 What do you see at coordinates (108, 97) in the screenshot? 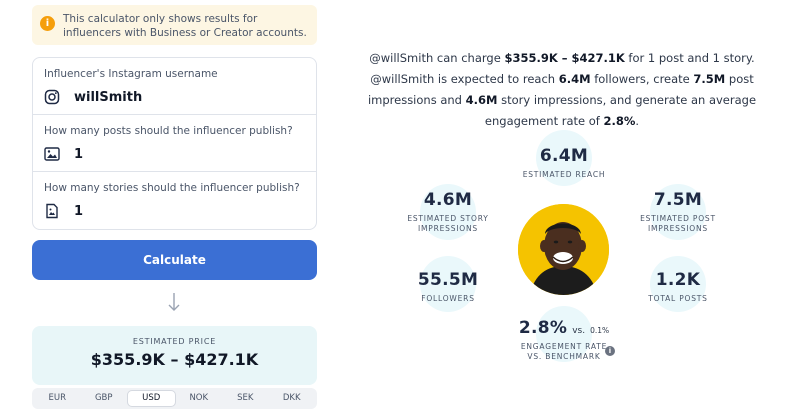
I see `username-input: willSmith` at bounding box center [108, 97].